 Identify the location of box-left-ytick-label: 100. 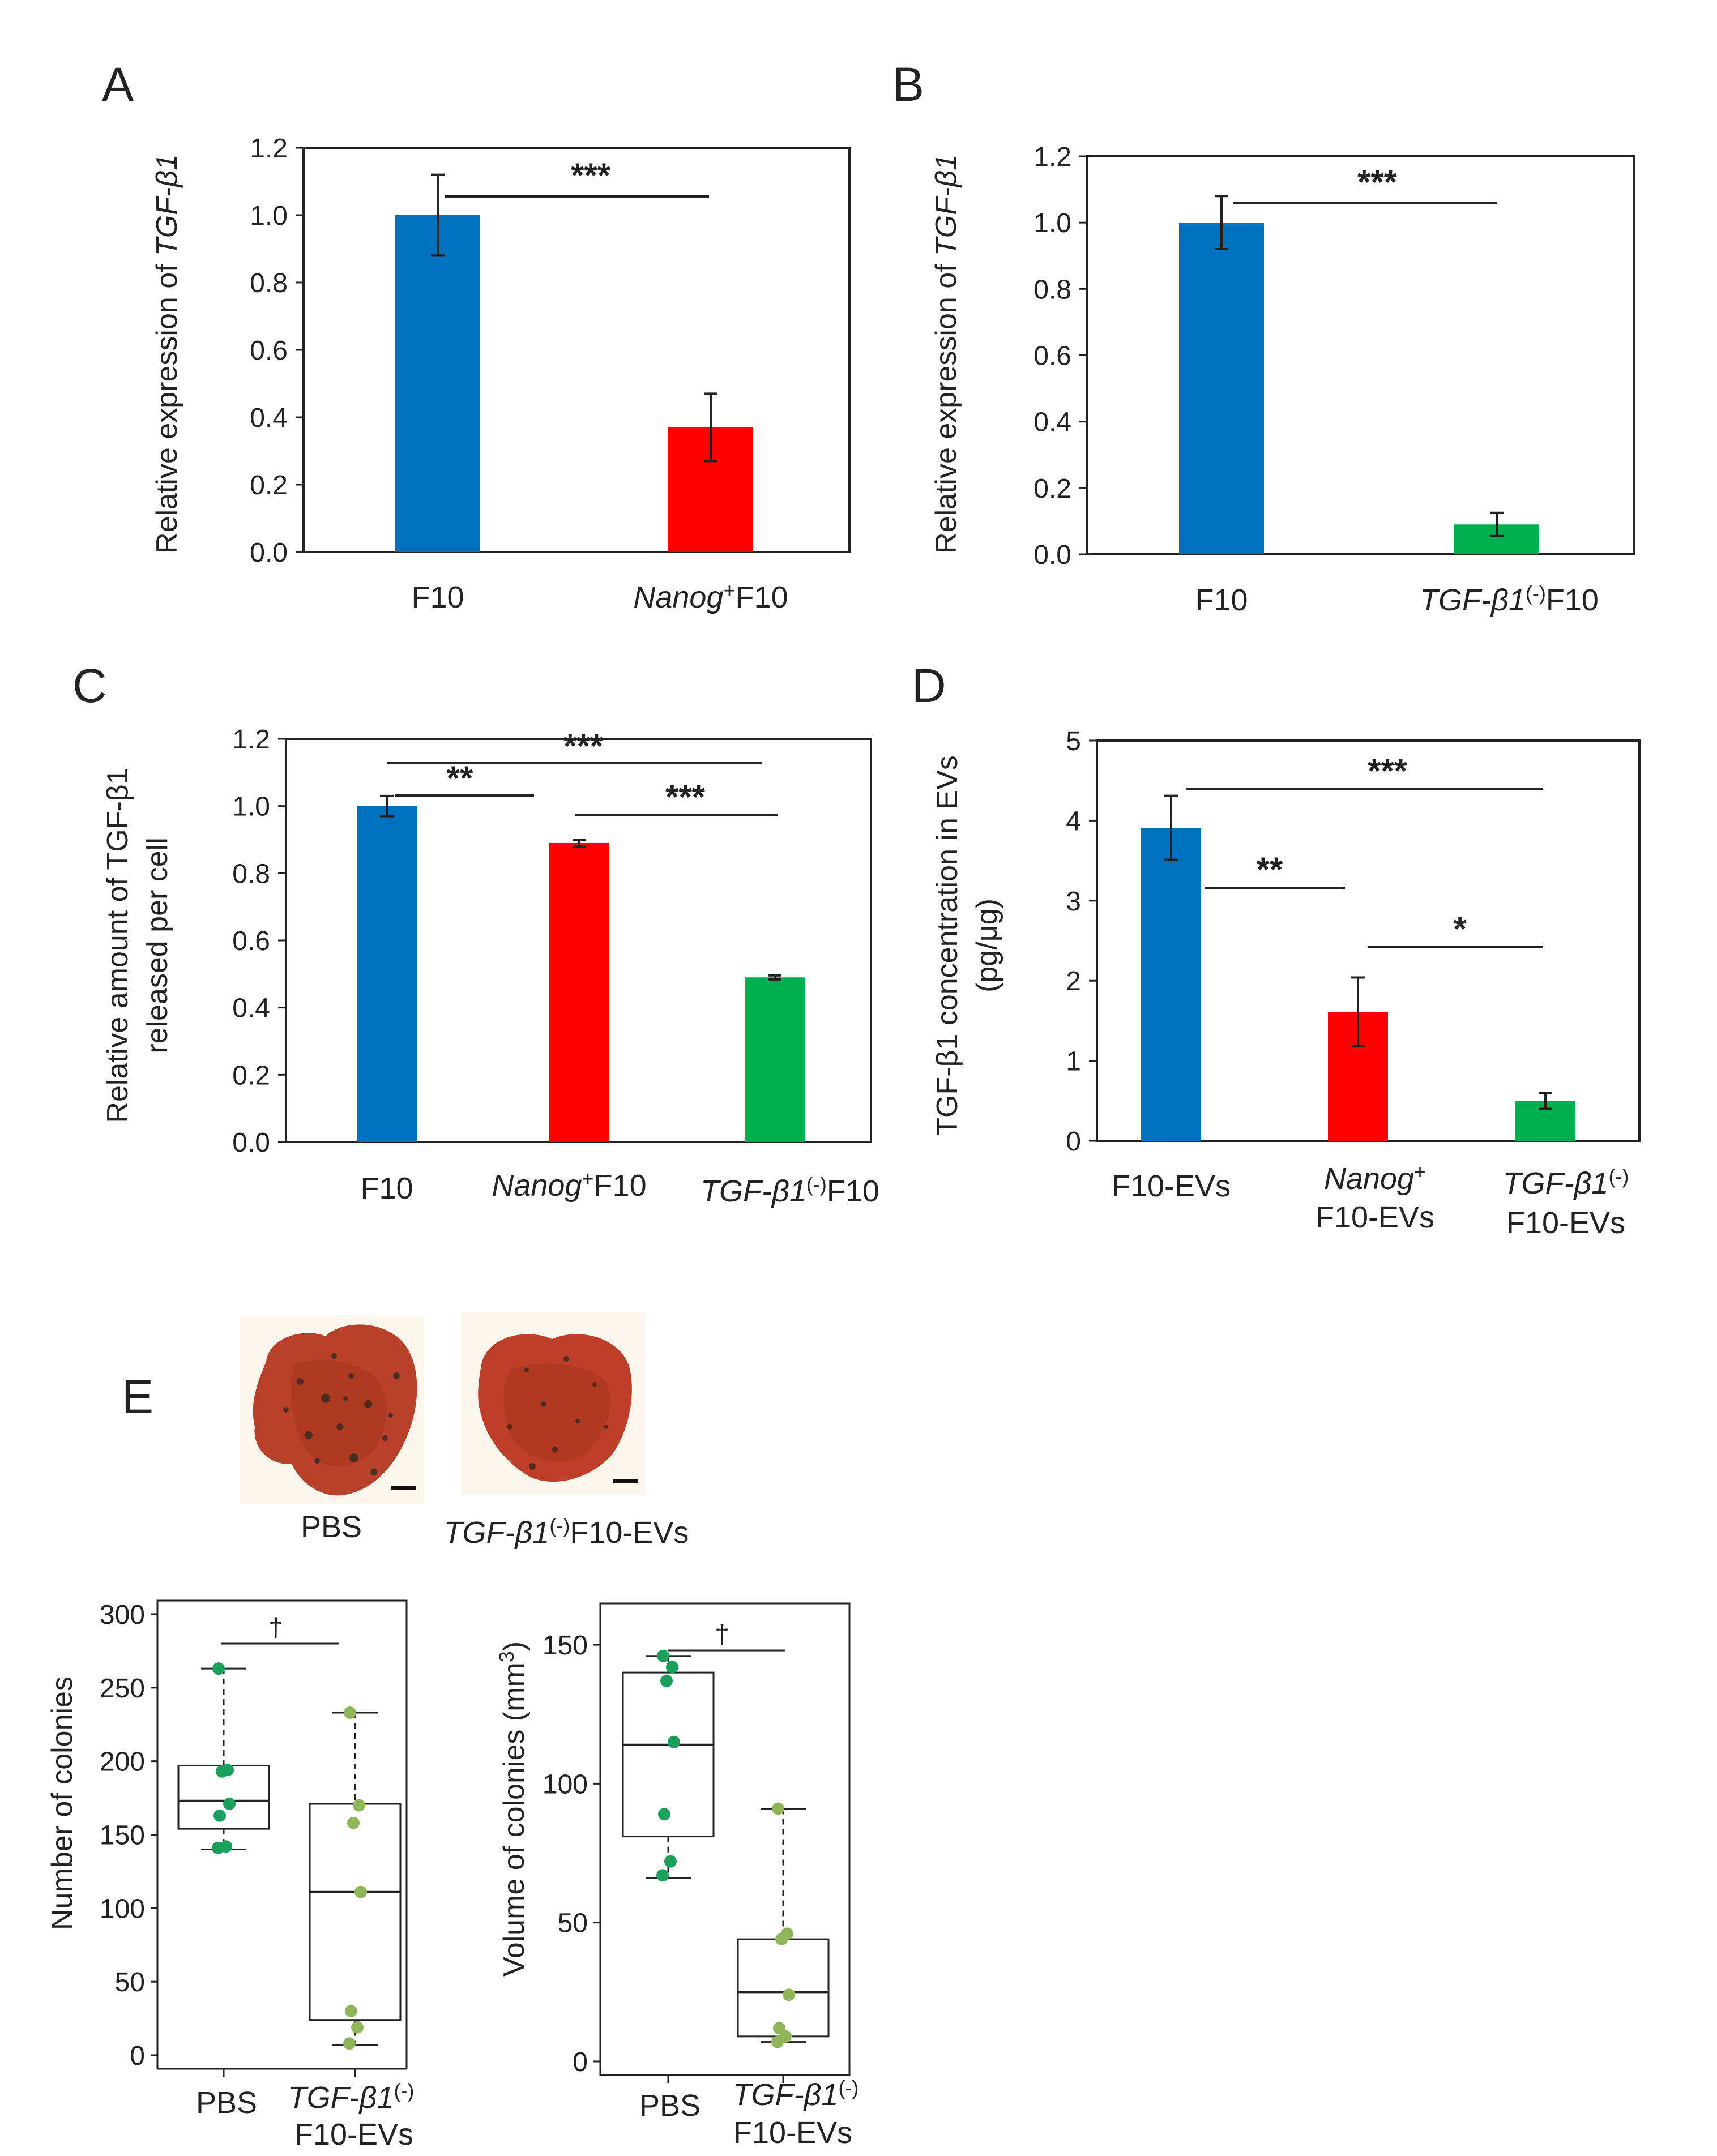
(122, 1909).